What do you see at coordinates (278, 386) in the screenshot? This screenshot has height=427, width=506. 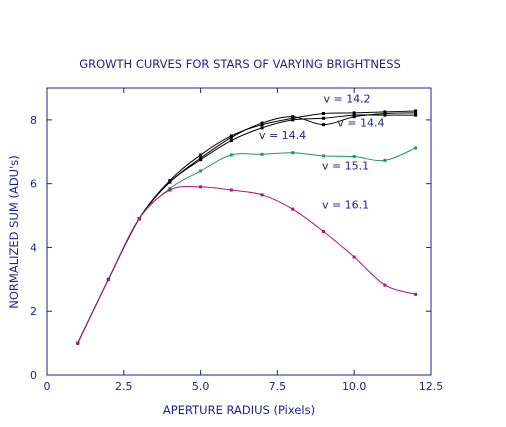 I see `x-tick-label: 7.5` at bounding box center [278, 386].